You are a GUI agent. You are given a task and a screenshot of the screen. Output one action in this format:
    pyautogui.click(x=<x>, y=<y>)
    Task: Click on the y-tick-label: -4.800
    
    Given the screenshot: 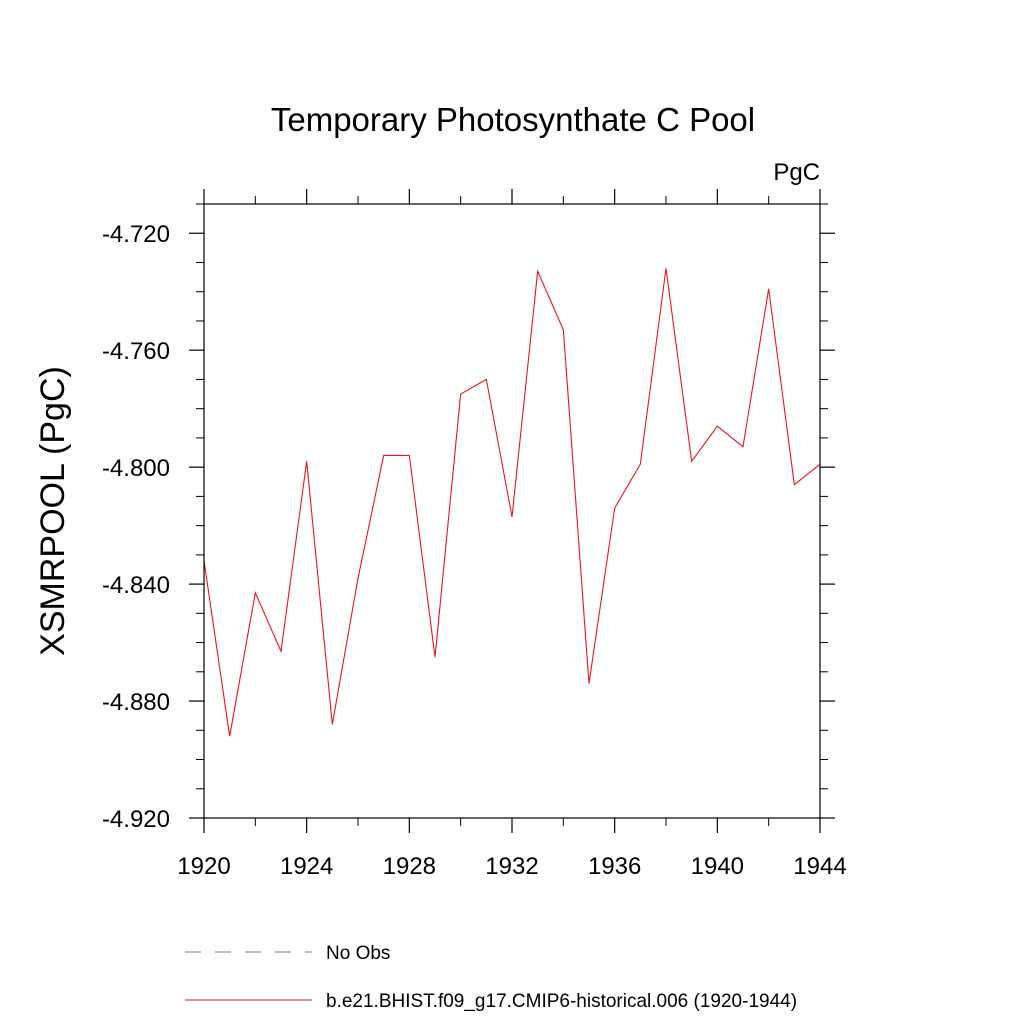 What is the action you would take?
    pyautogui.click(x=136, y=468)
    